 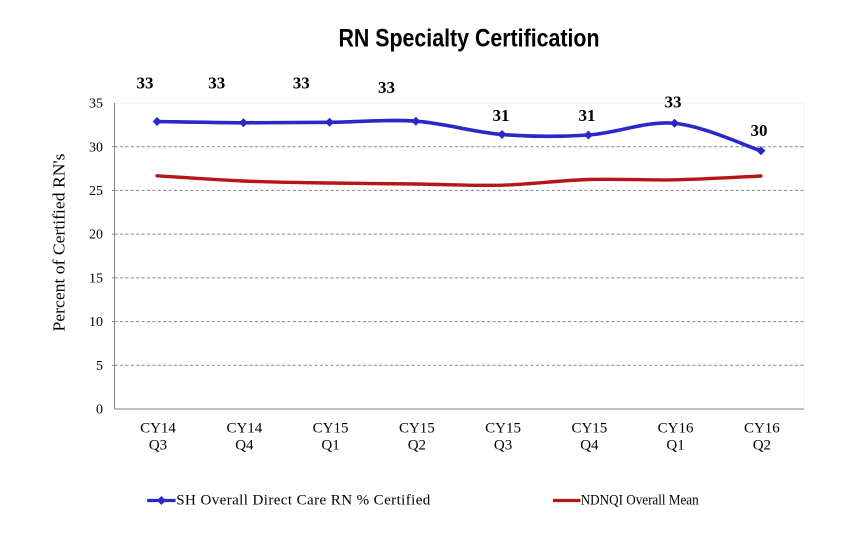 What do you see at coordinates (96, 191) in the screenshot?
I see `svg-text: 25` at bounding box center [96, 191].